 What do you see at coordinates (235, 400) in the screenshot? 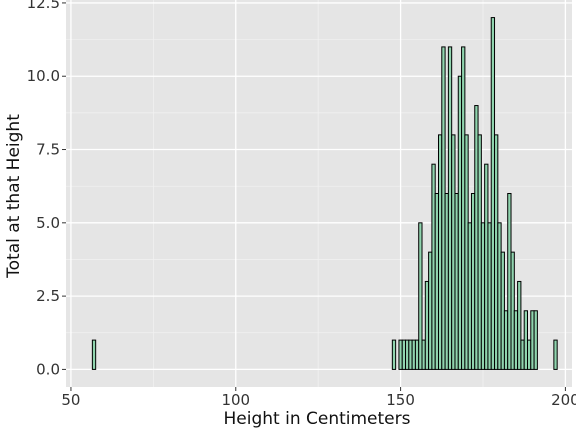
I see `x-tick-label: 100` at bounding box center [235, 400].